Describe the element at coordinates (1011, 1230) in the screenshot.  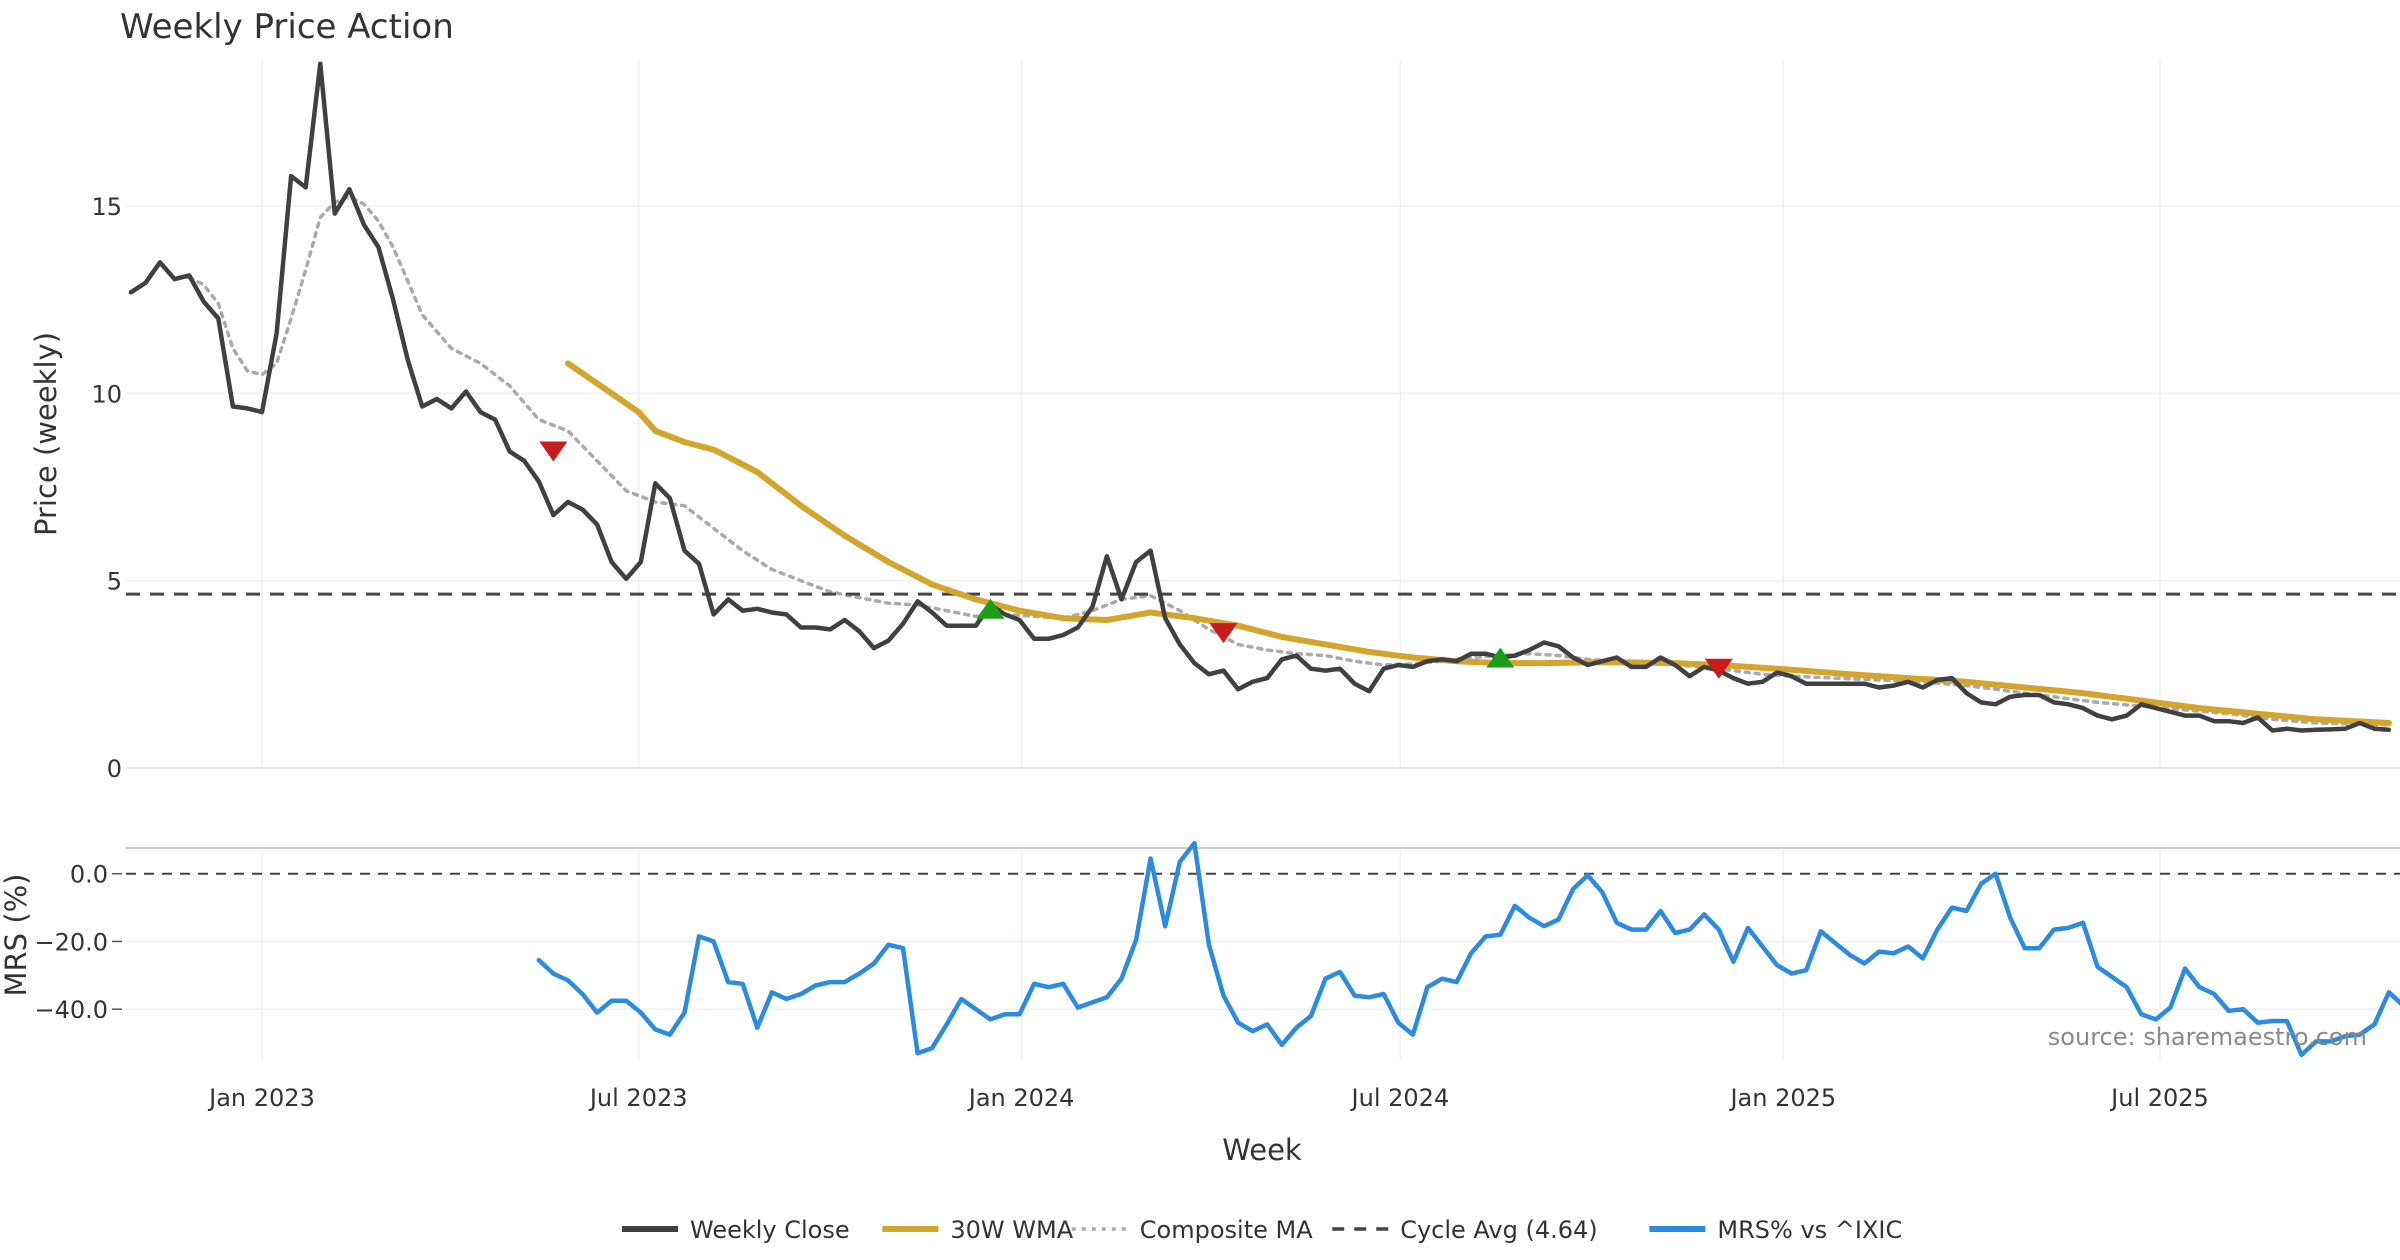
I see `legend-label: 30W WMA` at that location.